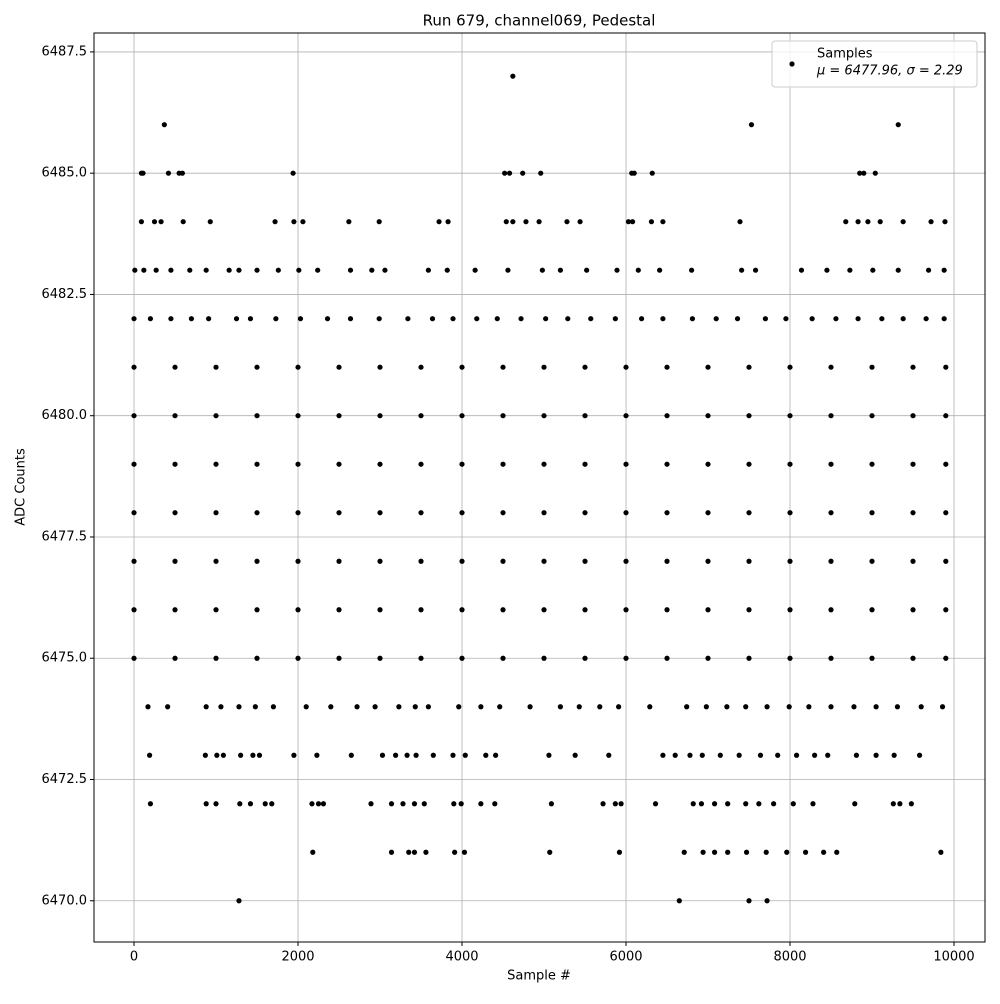 The width and height of the screenshot is (1000, 1004). What do you see at coordinates (65, 658) in the screenshot?
I see `y-tick-label: 6475.0` at bounding box center [65, 658].